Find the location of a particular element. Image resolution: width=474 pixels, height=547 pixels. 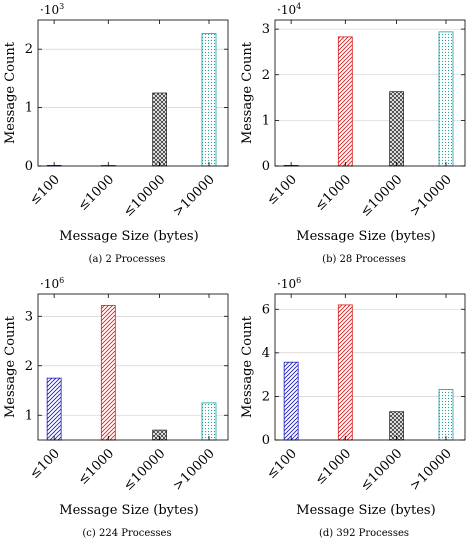

y-tick-label: 4 is located at coordinates (266, 353).